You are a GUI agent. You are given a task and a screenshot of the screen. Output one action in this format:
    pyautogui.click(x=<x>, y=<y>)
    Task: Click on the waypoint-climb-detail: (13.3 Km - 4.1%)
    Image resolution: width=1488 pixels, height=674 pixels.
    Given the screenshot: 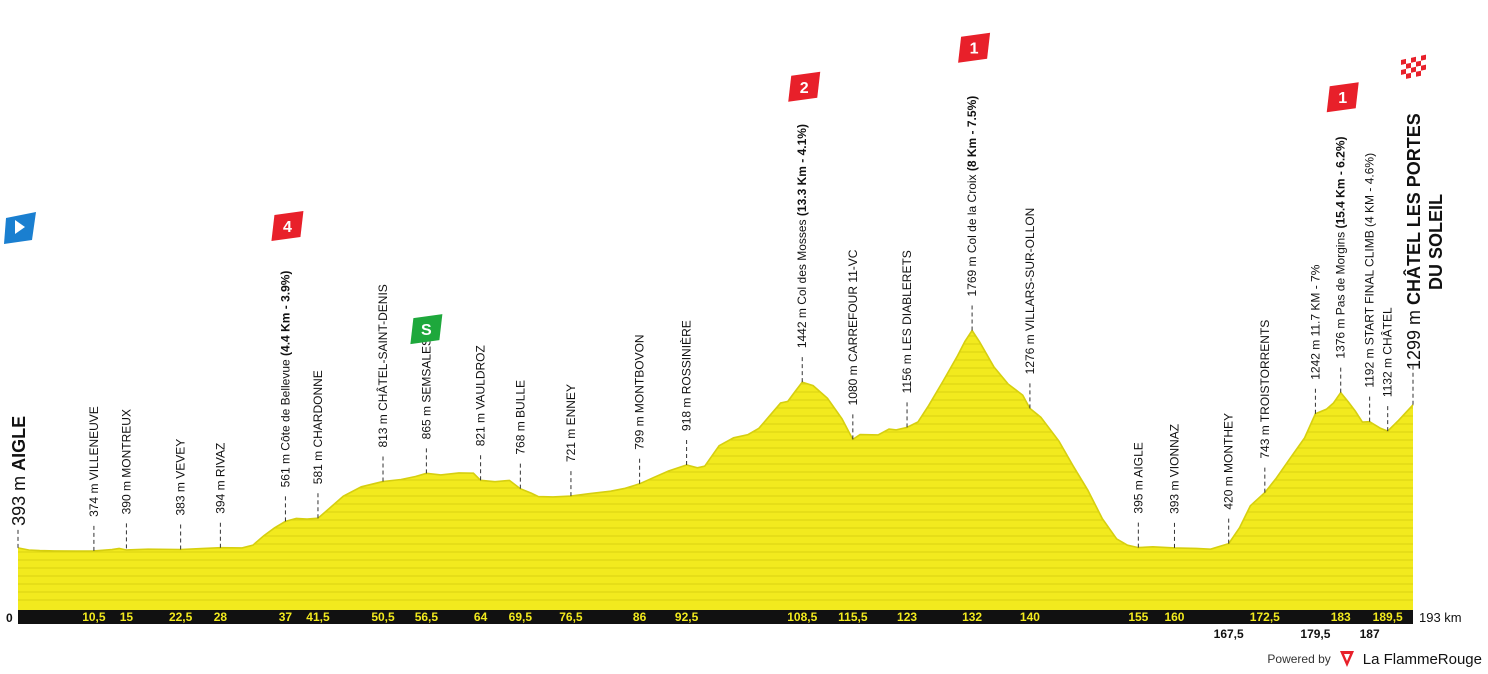 What is the action you would take?
    pyautogui.click(x=802, y=171)
    